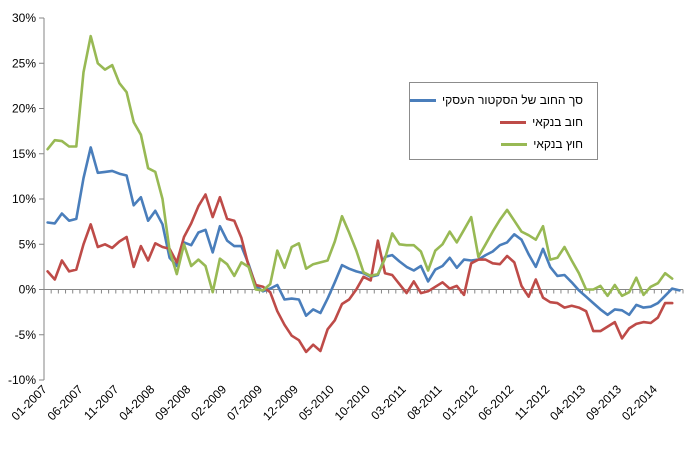  I want to click on y-tick-label: 15%, so click(24, 154).